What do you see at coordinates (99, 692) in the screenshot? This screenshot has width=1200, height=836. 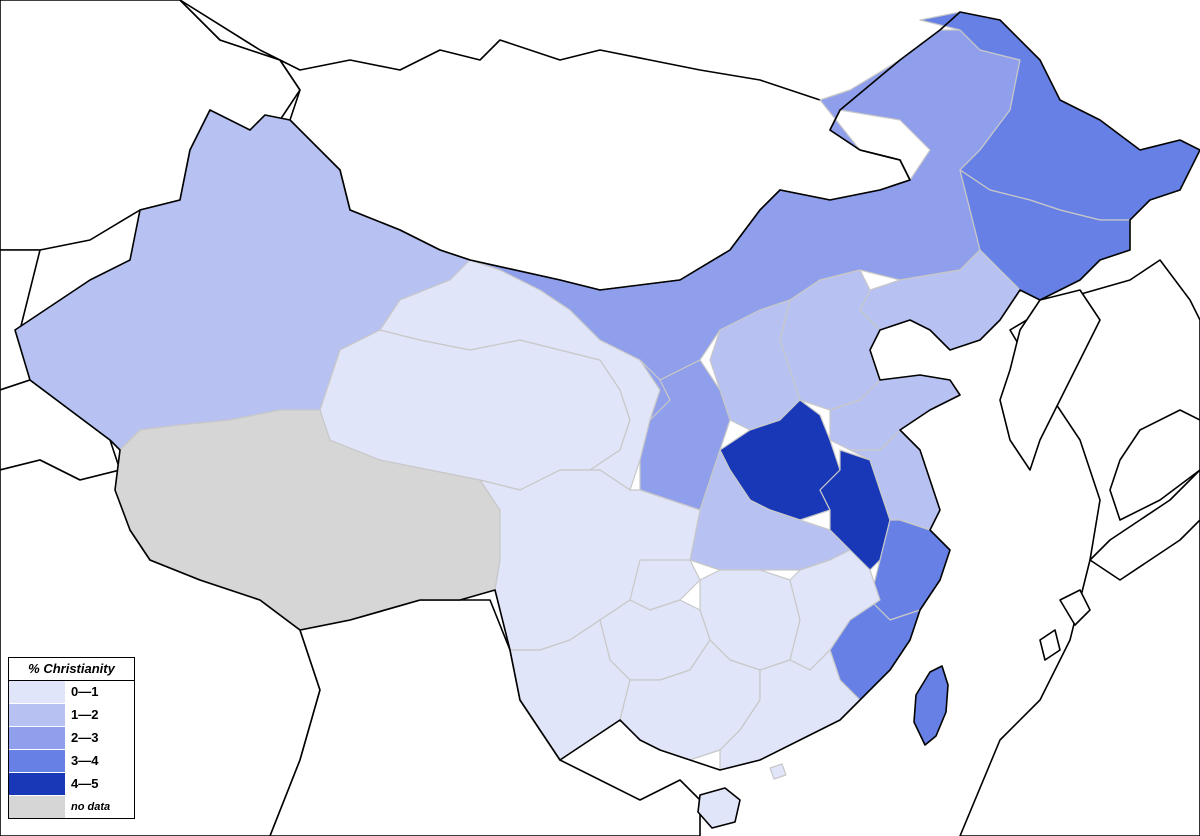 I see `legend-label: 0—1` at bounding box center [99, 692].